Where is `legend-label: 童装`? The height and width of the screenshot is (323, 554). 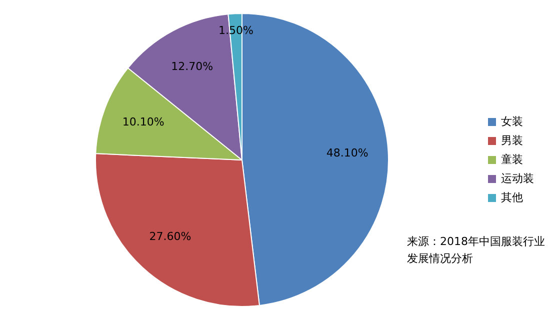 legend-label: 童装 is located at coordinates (512, 160).